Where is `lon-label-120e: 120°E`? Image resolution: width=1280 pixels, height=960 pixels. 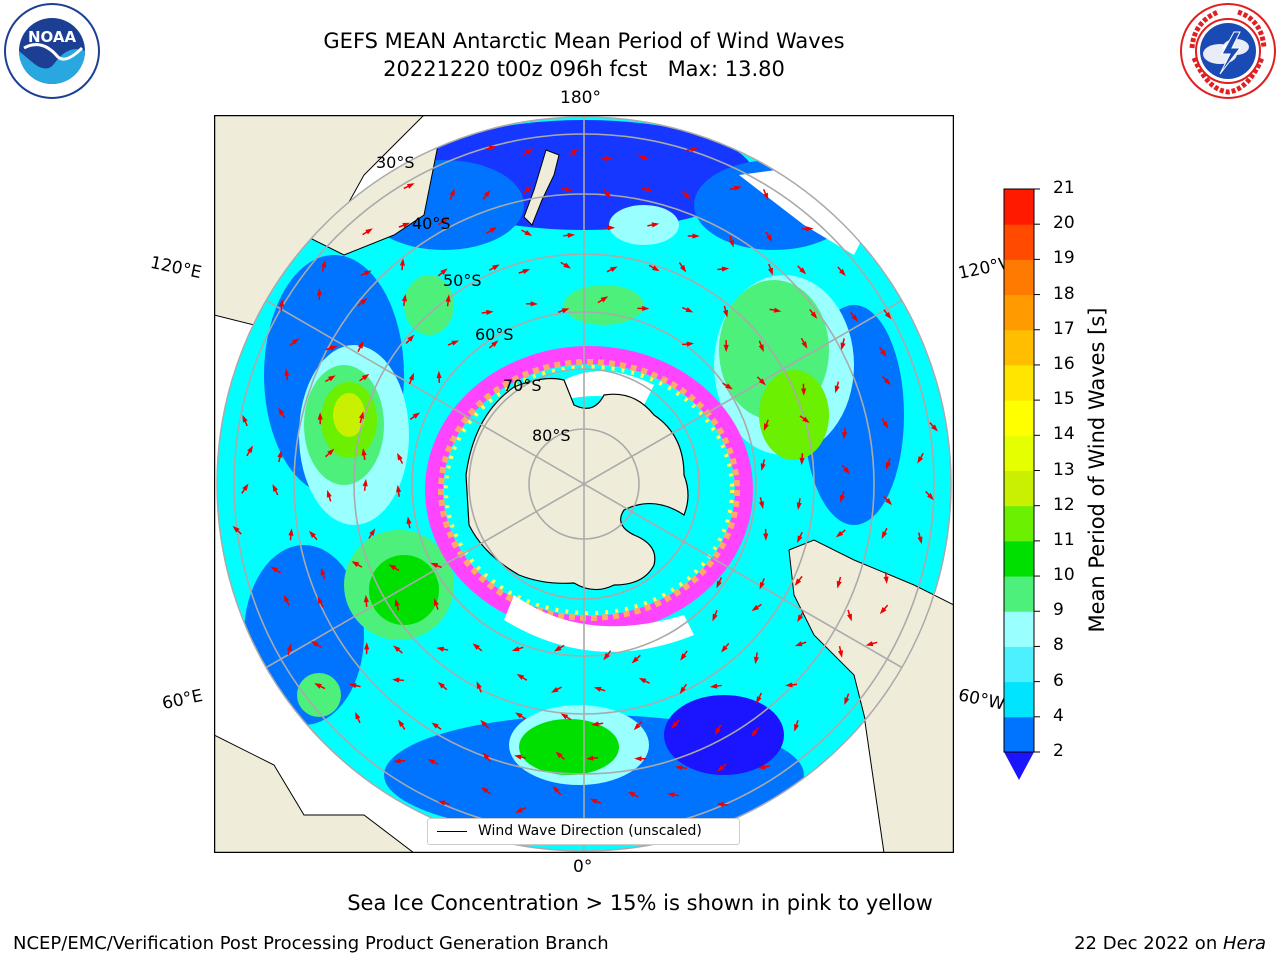
lon-label-120e: 120°E is located at coordinates (176, 268).